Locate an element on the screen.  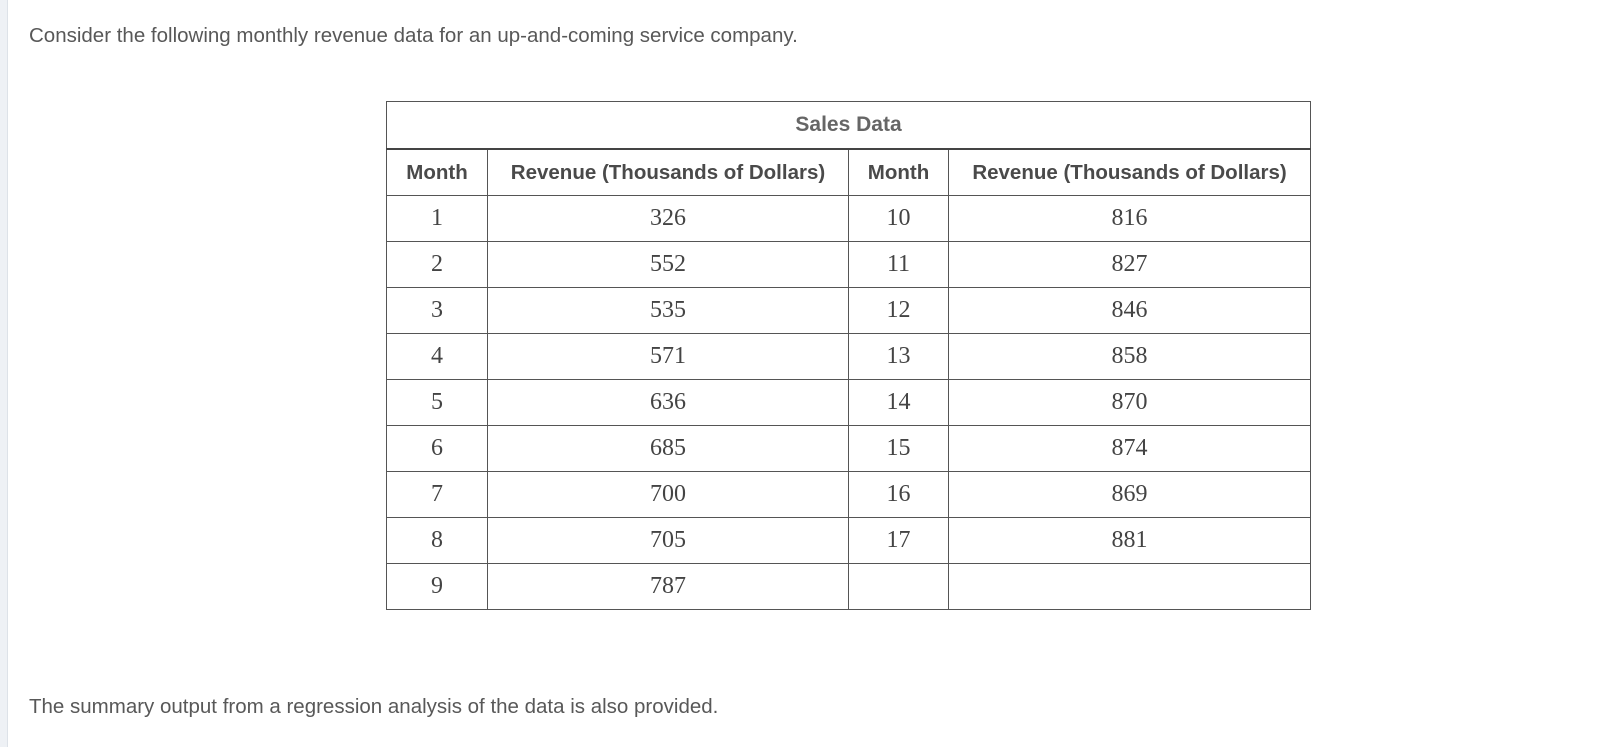
table-row: 7 700 16 869 is located at coordinates (849, 494).